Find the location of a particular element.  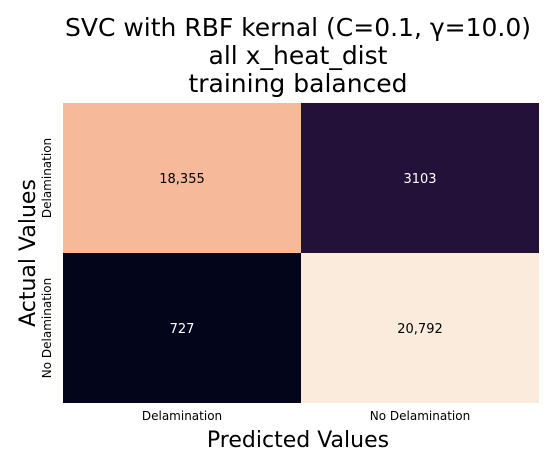

heatmap-cell-r0-c1 is located at coordinates (420, 178).